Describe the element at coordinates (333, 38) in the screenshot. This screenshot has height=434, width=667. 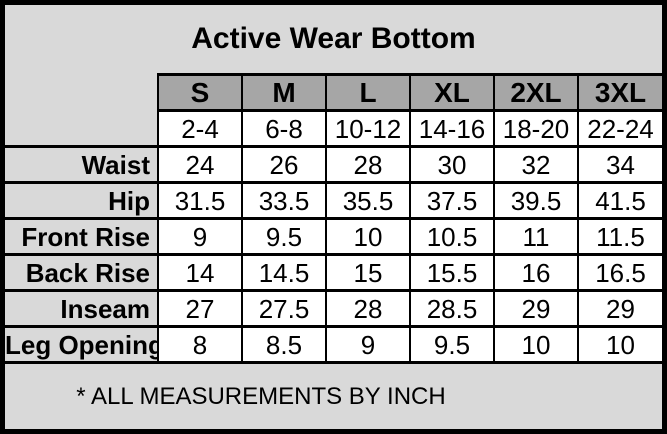
I see `chart-title: Active Wear Bottom` at that location.